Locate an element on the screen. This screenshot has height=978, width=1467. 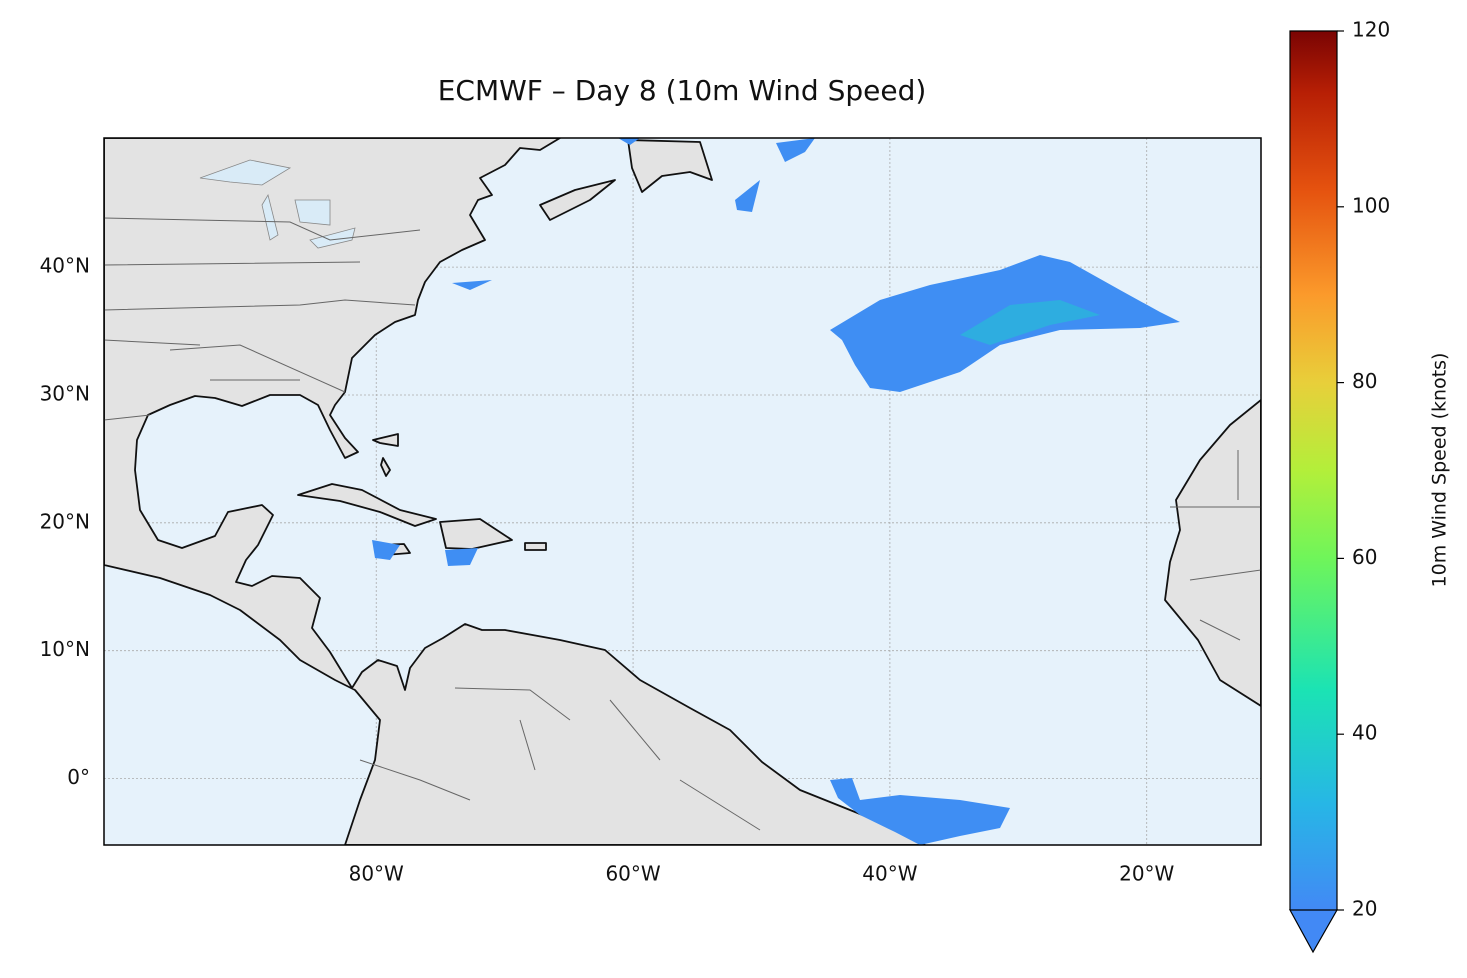
bahamas is located at coordinates (385, 455).